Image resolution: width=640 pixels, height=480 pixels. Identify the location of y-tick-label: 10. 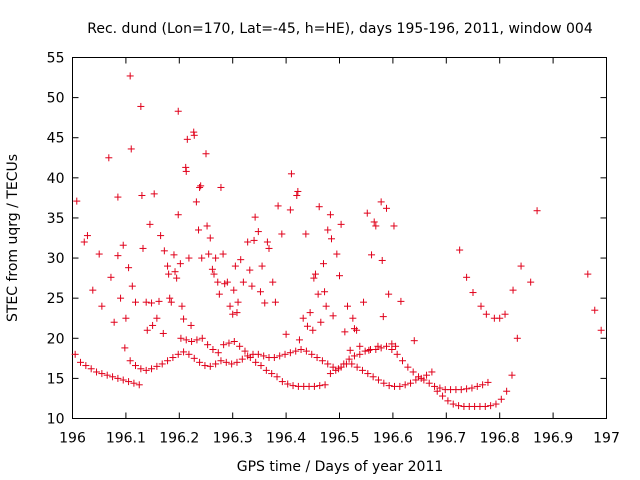
(56, 420).